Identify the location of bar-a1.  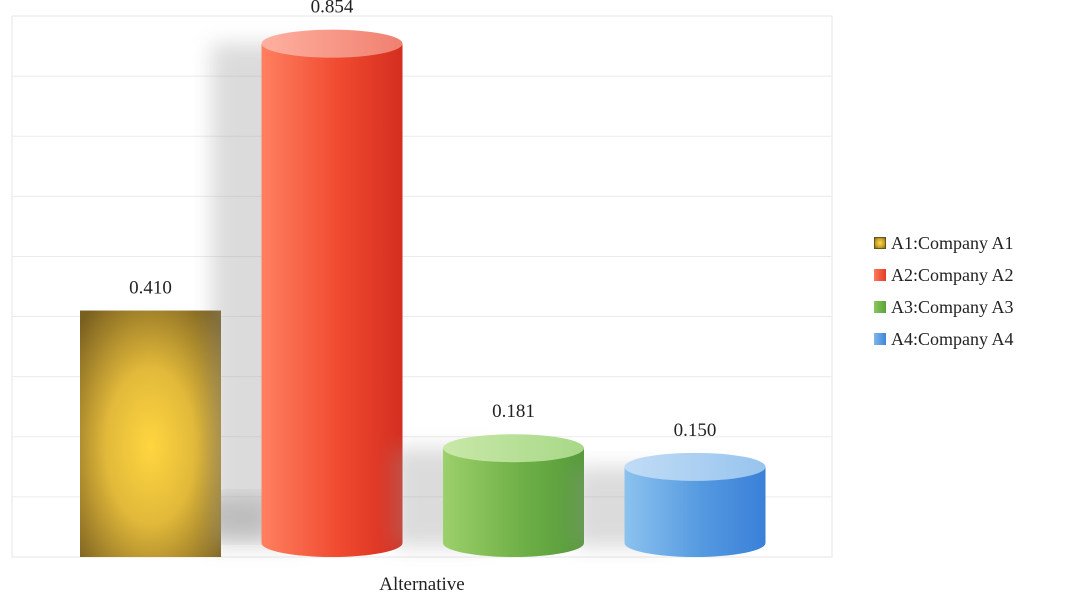
(150, 433).